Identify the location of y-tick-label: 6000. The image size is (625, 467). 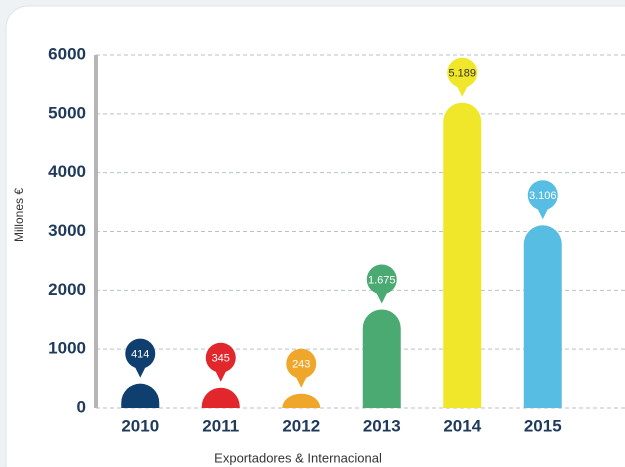
(67, 53).